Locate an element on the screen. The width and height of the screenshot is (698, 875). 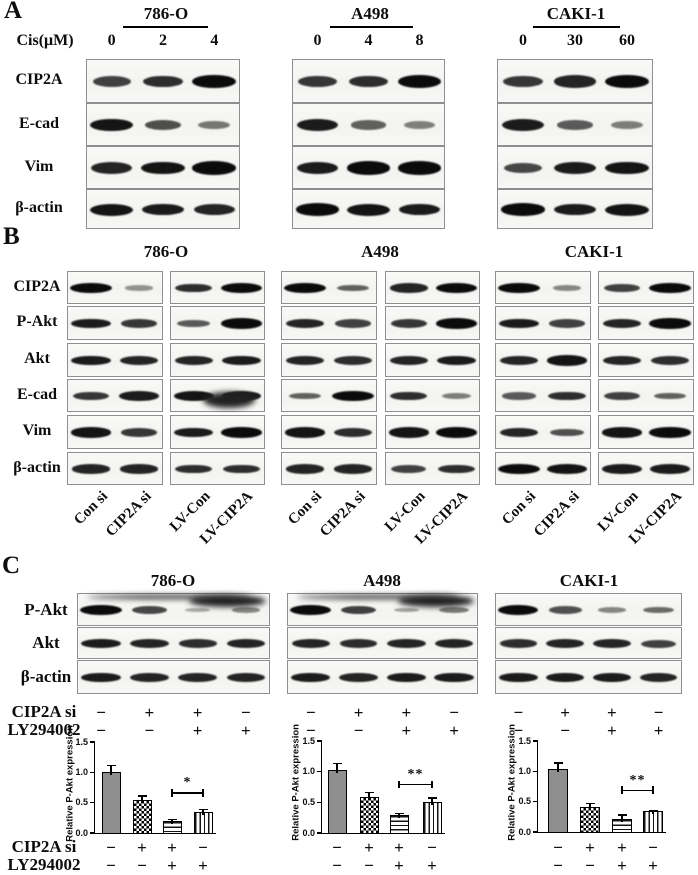
panel-b-label: B is located at coordinates (11, 236).